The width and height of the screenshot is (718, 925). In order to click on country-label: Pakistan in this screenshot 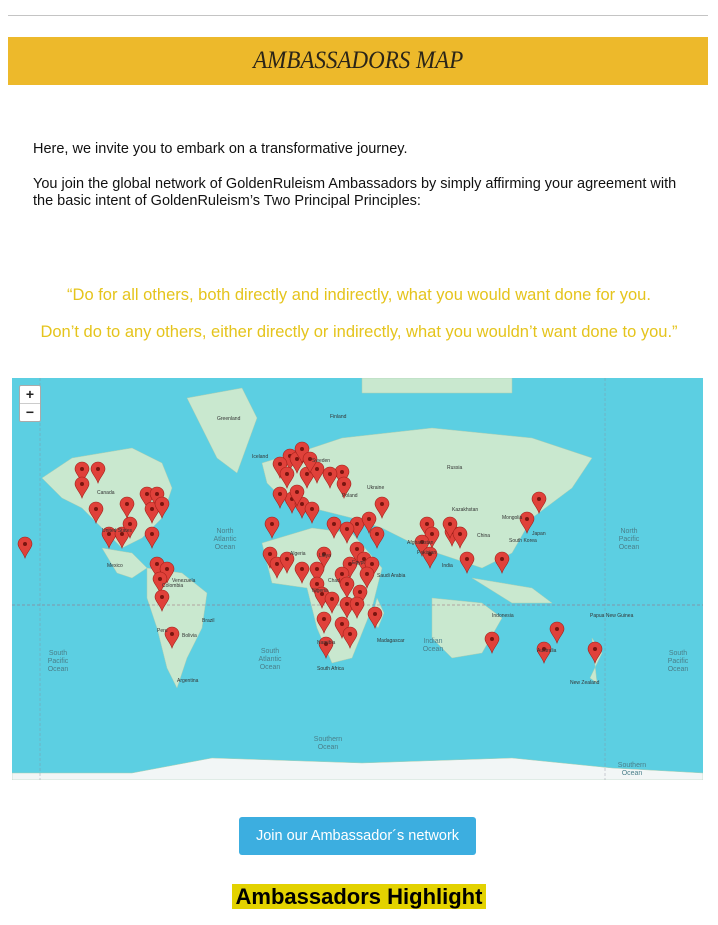, I will do `click(427, 553)`.